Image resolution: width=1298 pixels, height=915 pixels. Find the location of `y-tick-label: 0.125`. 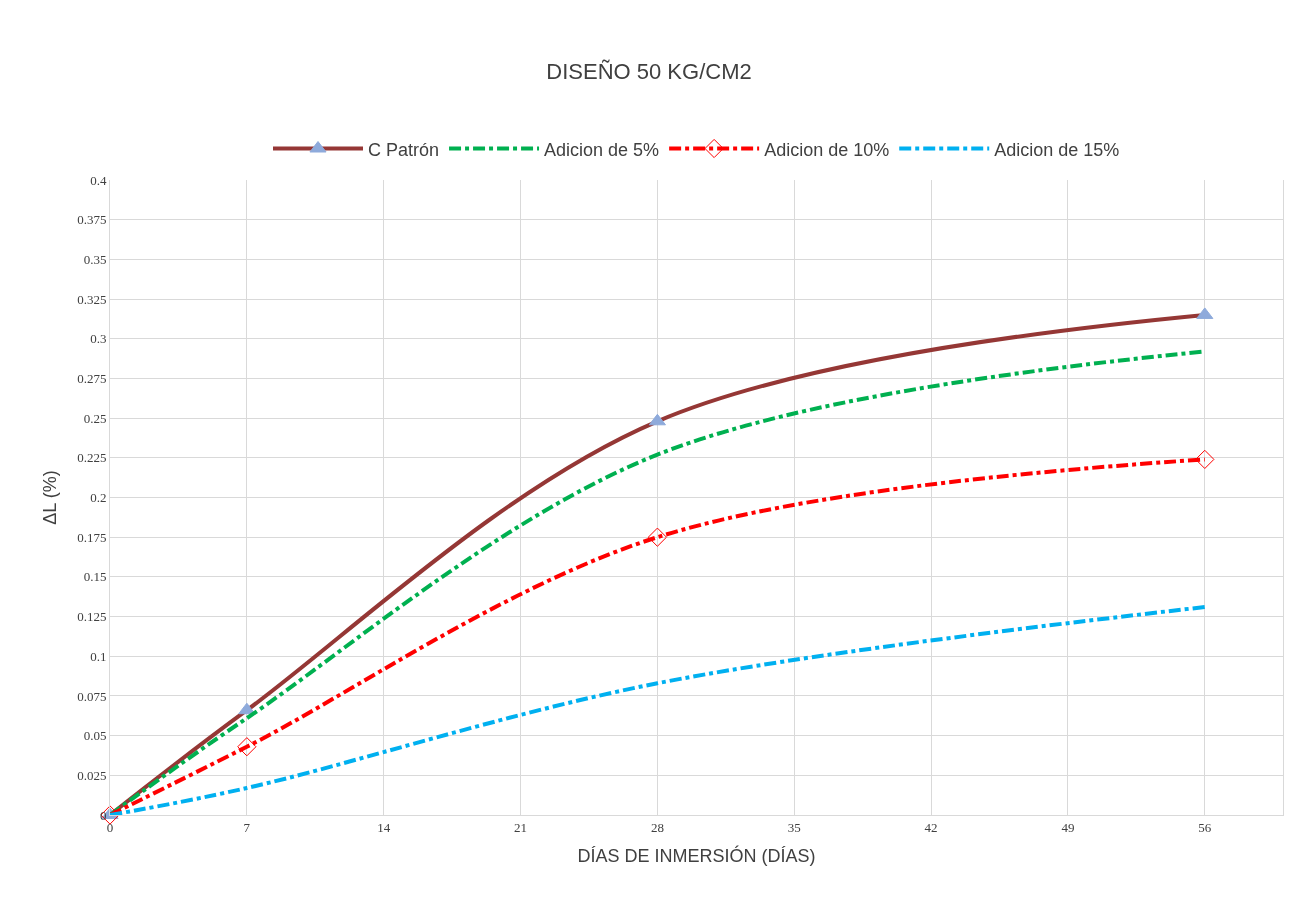

y-tick-label: 0.125 is located at coordinates (92, 617).